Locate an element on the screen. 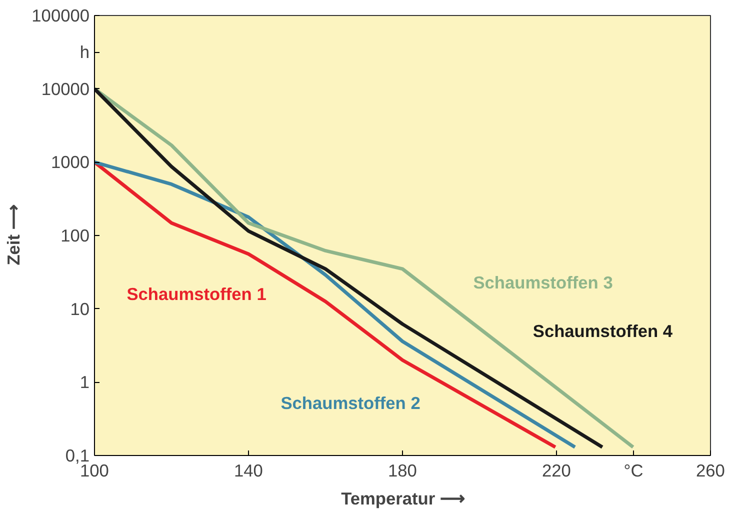  y-tick-label: 100000 is located at coordinates (61, 16).